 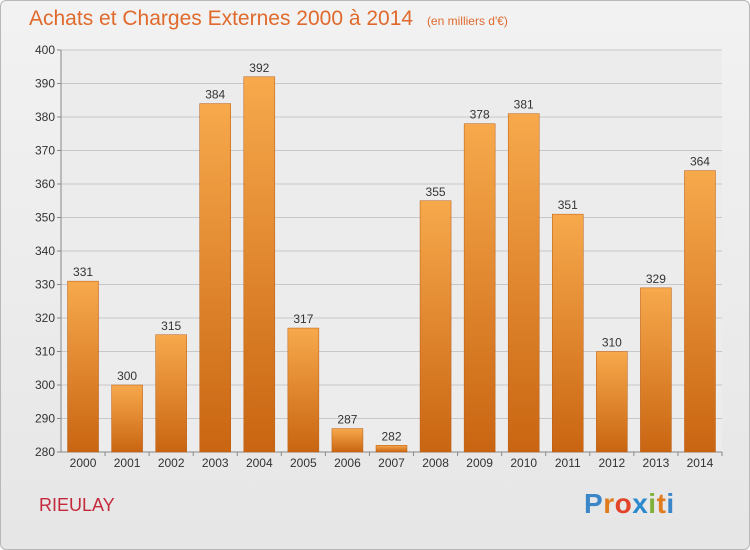 What do you see at coordinates (594, 503) in the screenshot?
I see `logo-letter: P` at bounding box center [594, 503].